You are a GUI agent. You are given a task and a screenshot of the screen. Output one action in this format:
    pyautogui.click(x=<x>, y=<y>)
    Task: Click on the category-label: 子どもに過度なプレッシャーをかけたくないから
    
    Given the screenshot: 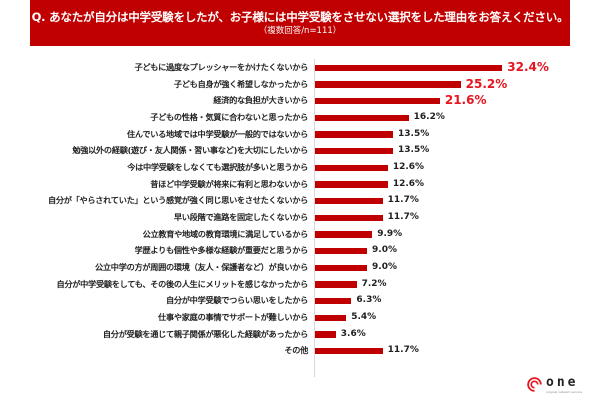 What is the action you would take?
    pyautogui.click(x=221, y=67)
    